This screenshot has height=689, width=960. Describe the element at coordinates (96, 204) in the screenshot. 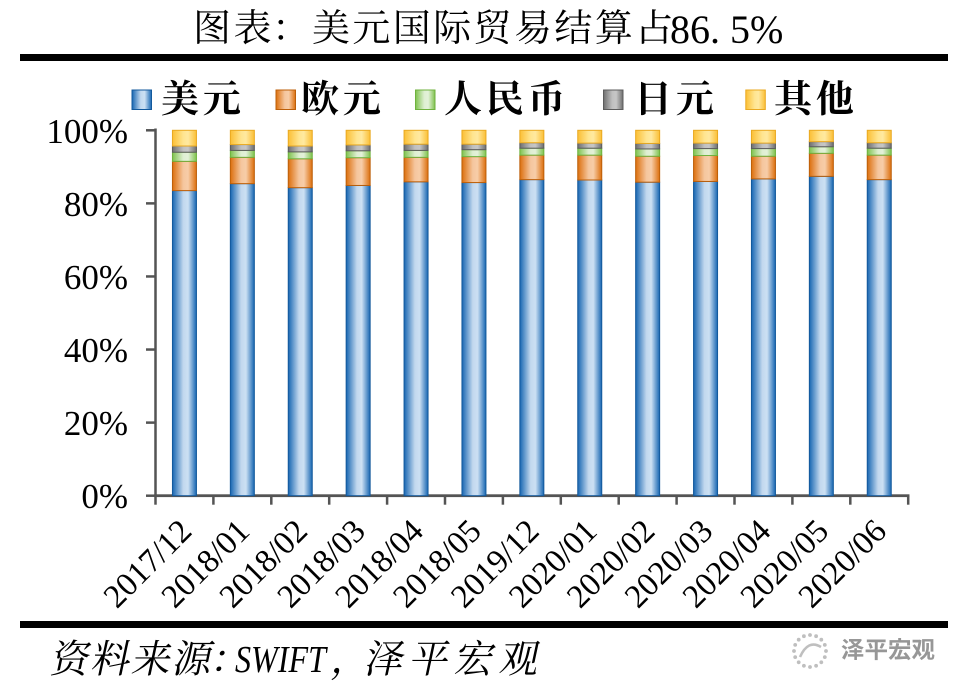

I see `svg-text: 80%` at that location.